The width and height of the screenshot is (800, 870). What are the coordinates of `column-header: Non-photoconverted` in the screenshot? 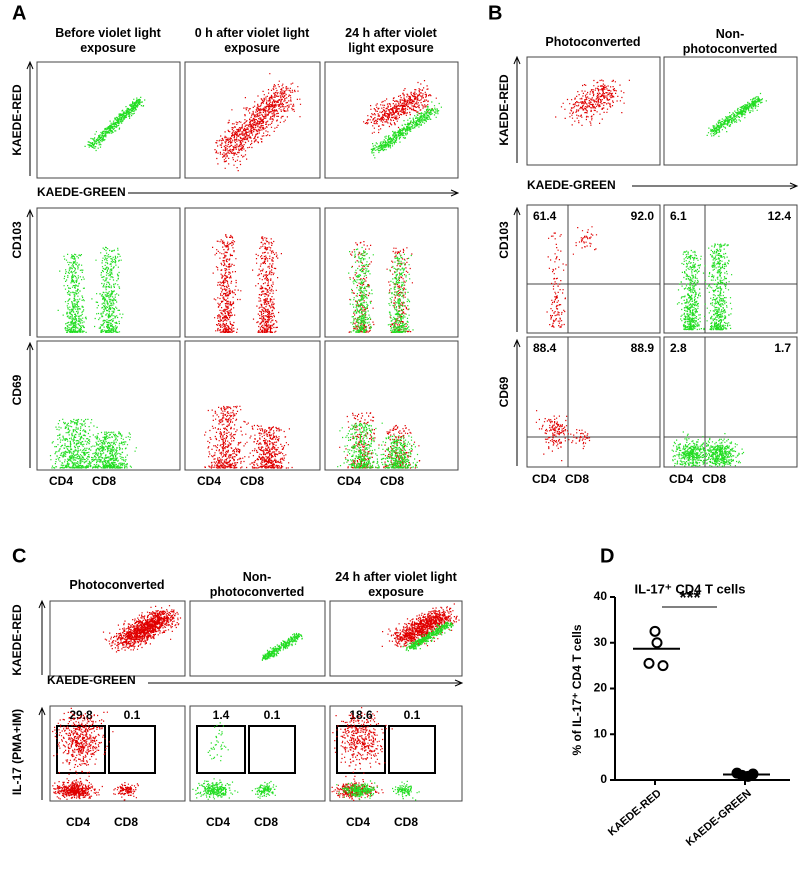 It's located at (257, 584).